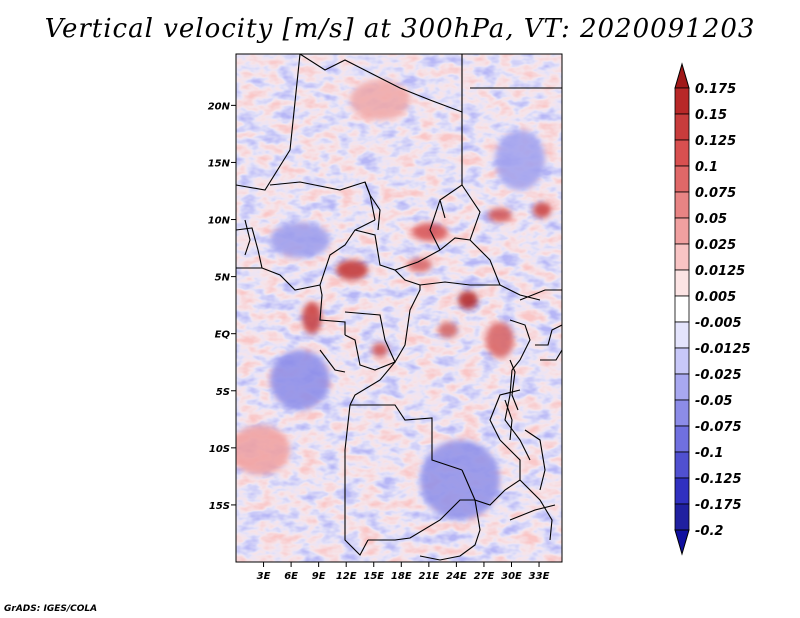 Image resolution: width=800 pixels, height=618 pixels. What do you see at coordinates (219, 449) in the screenshot?
I see `y-tick-label: 10S` at bounding box center [219, 449].